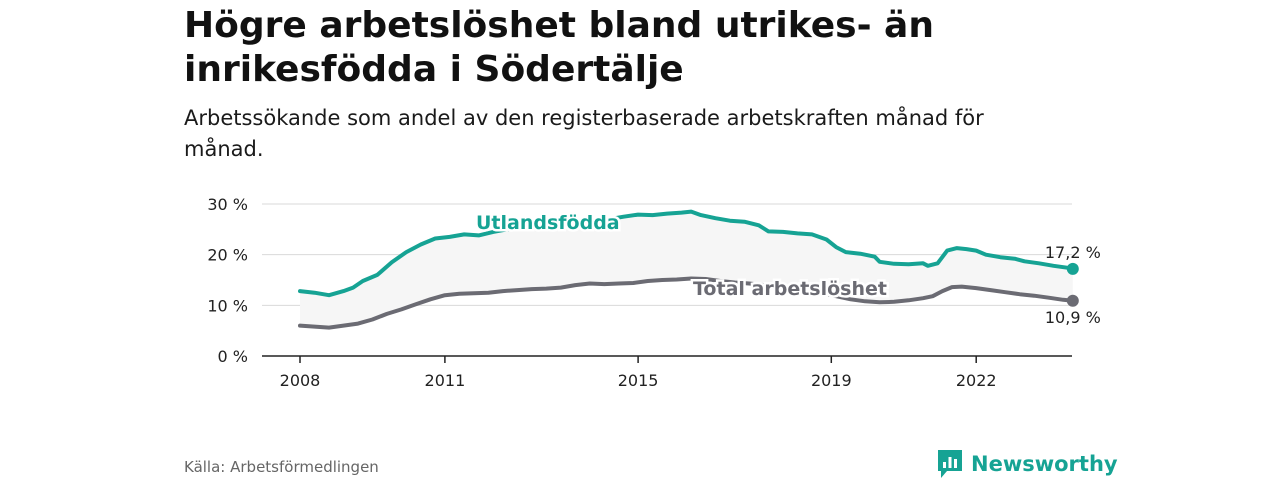 This screenshot has height=480, width=1280. What do you see at coordinates (976, 380) in the screenshot?
I see `x-tick-label-2022: 2022` at bounding box center [976, 380].